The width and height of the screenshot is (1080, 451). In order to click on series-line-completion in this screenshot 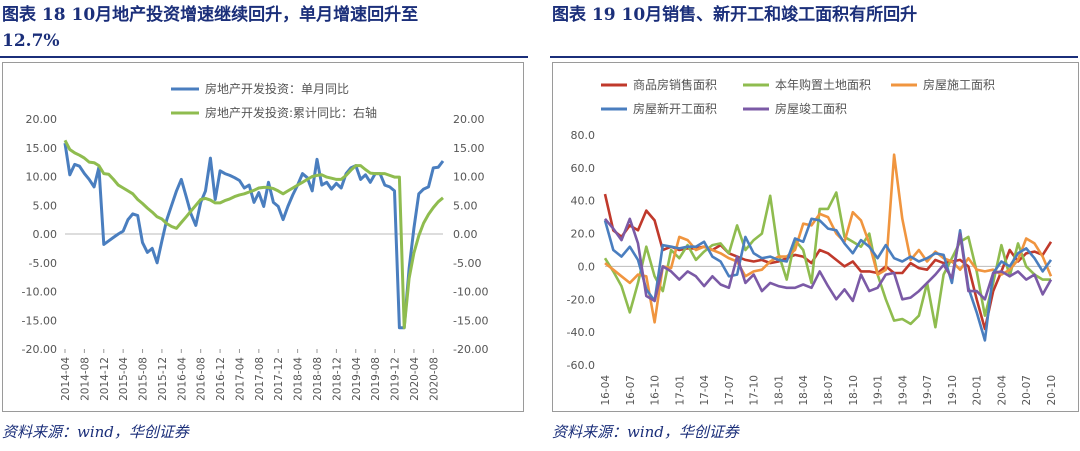, I will do `click(828, 260)`.